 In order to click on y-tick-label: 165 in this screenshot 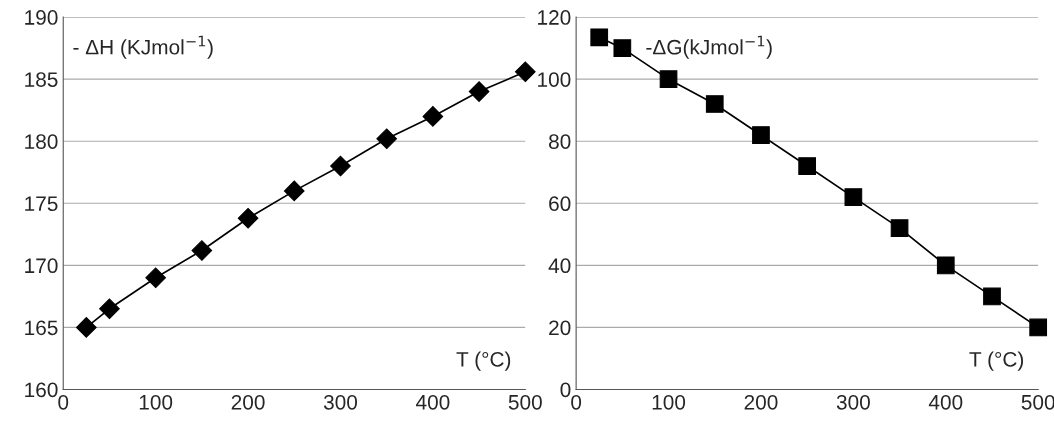, I will do `click(41, 328)`.